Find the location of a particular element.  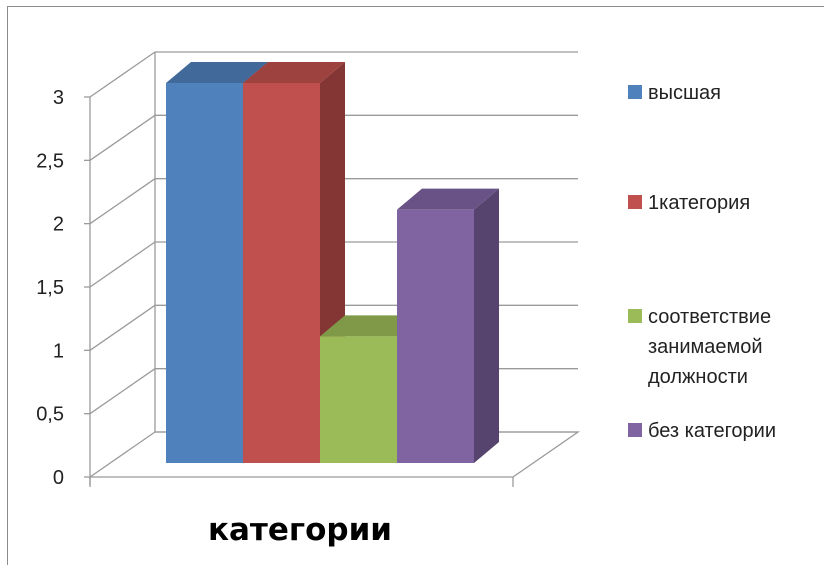

y-tick-label: 1 is located at coordinates (58, 351).